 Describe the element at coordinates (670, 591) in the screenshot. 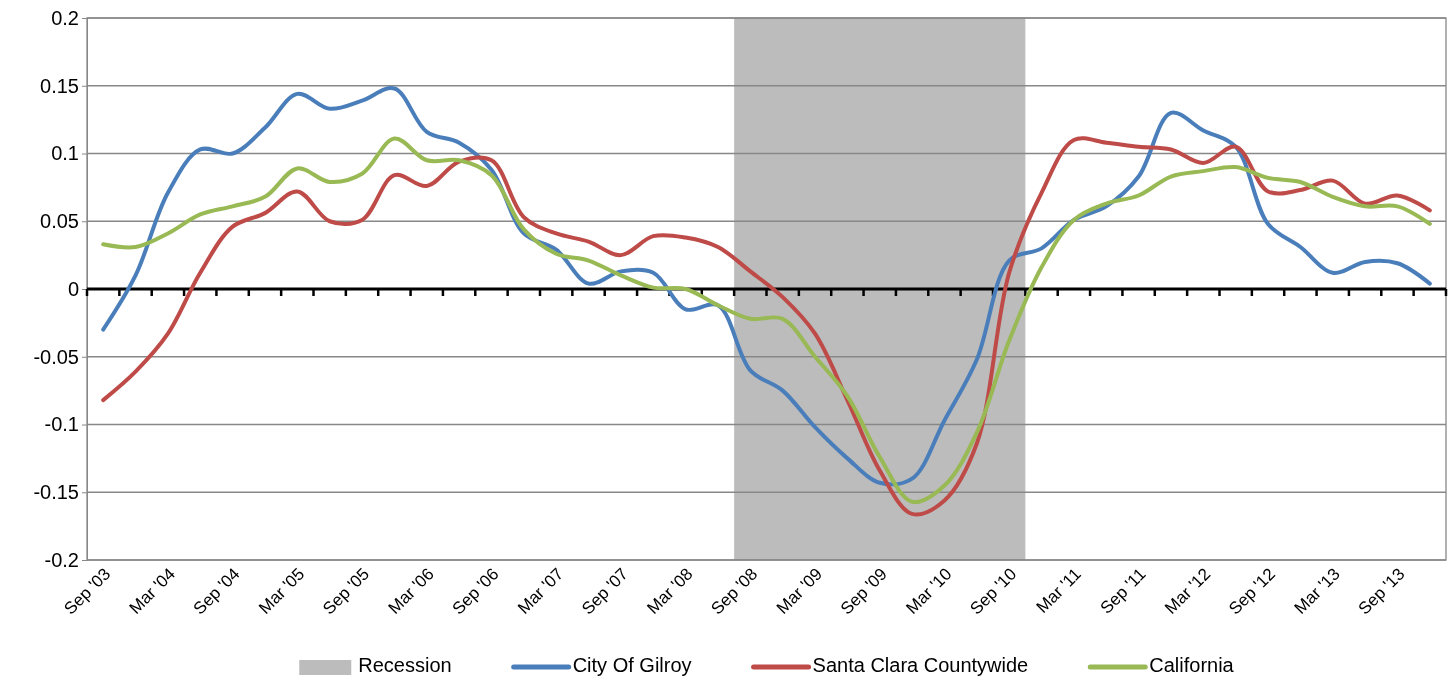

I see `x-tick-label: Mar '08` at that location.